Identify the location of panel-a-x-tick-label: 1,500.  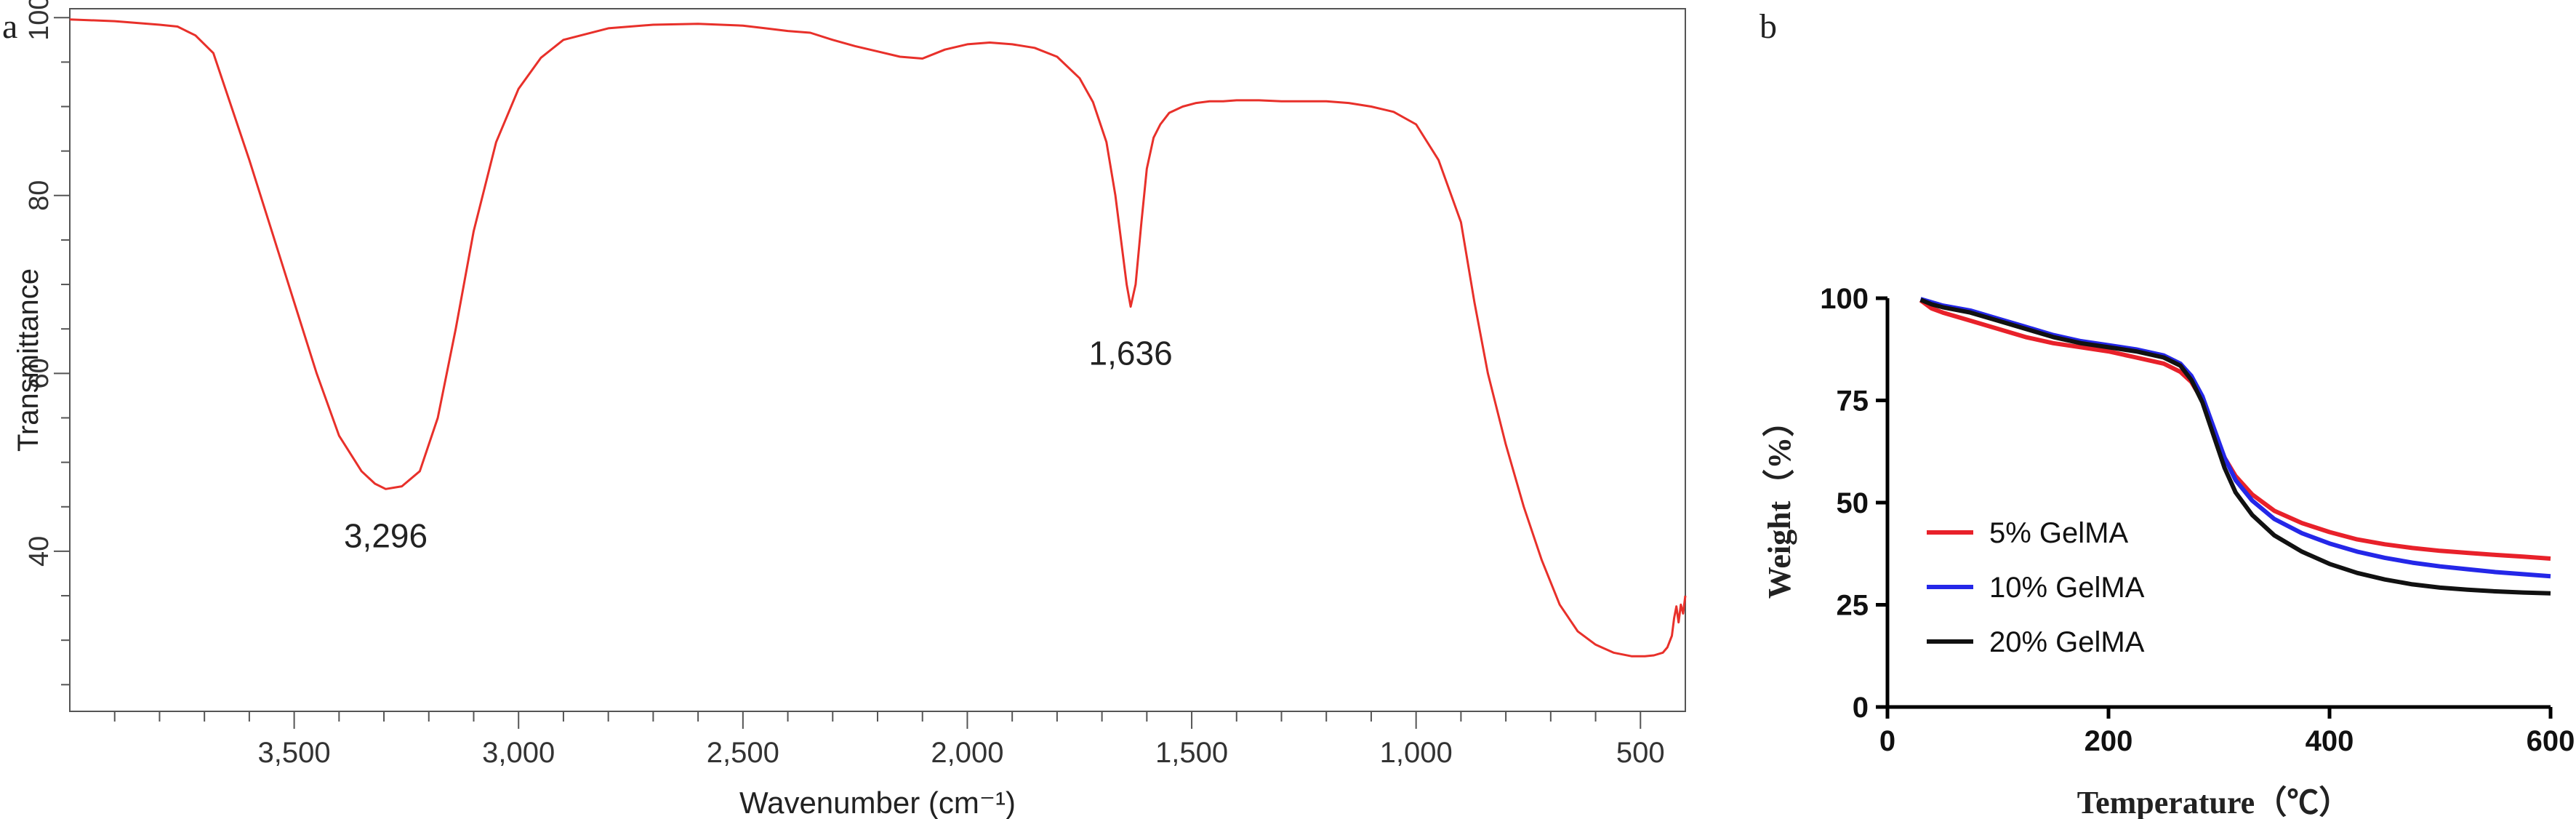
(1191, 753).